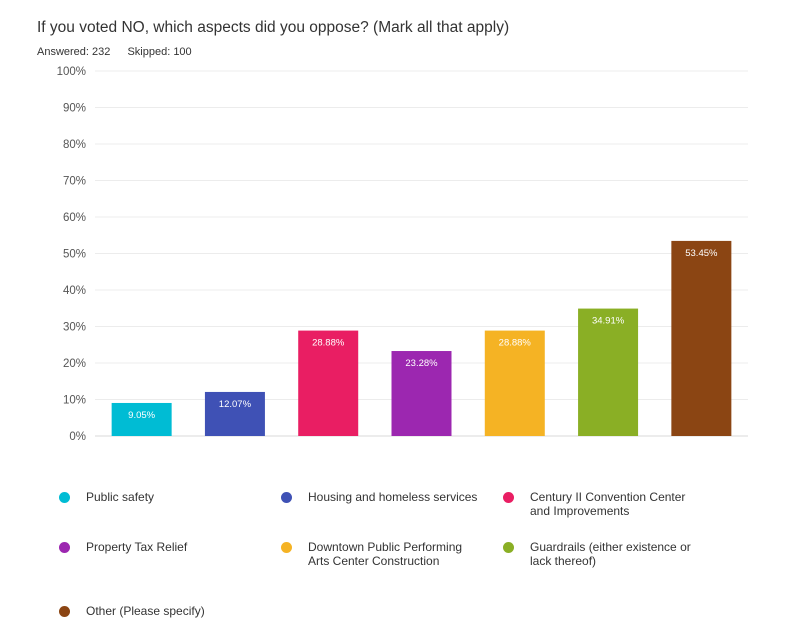 This screenshot has height=630, width=787. I want to click on y-tick-label: 100%, so click(71, 72).